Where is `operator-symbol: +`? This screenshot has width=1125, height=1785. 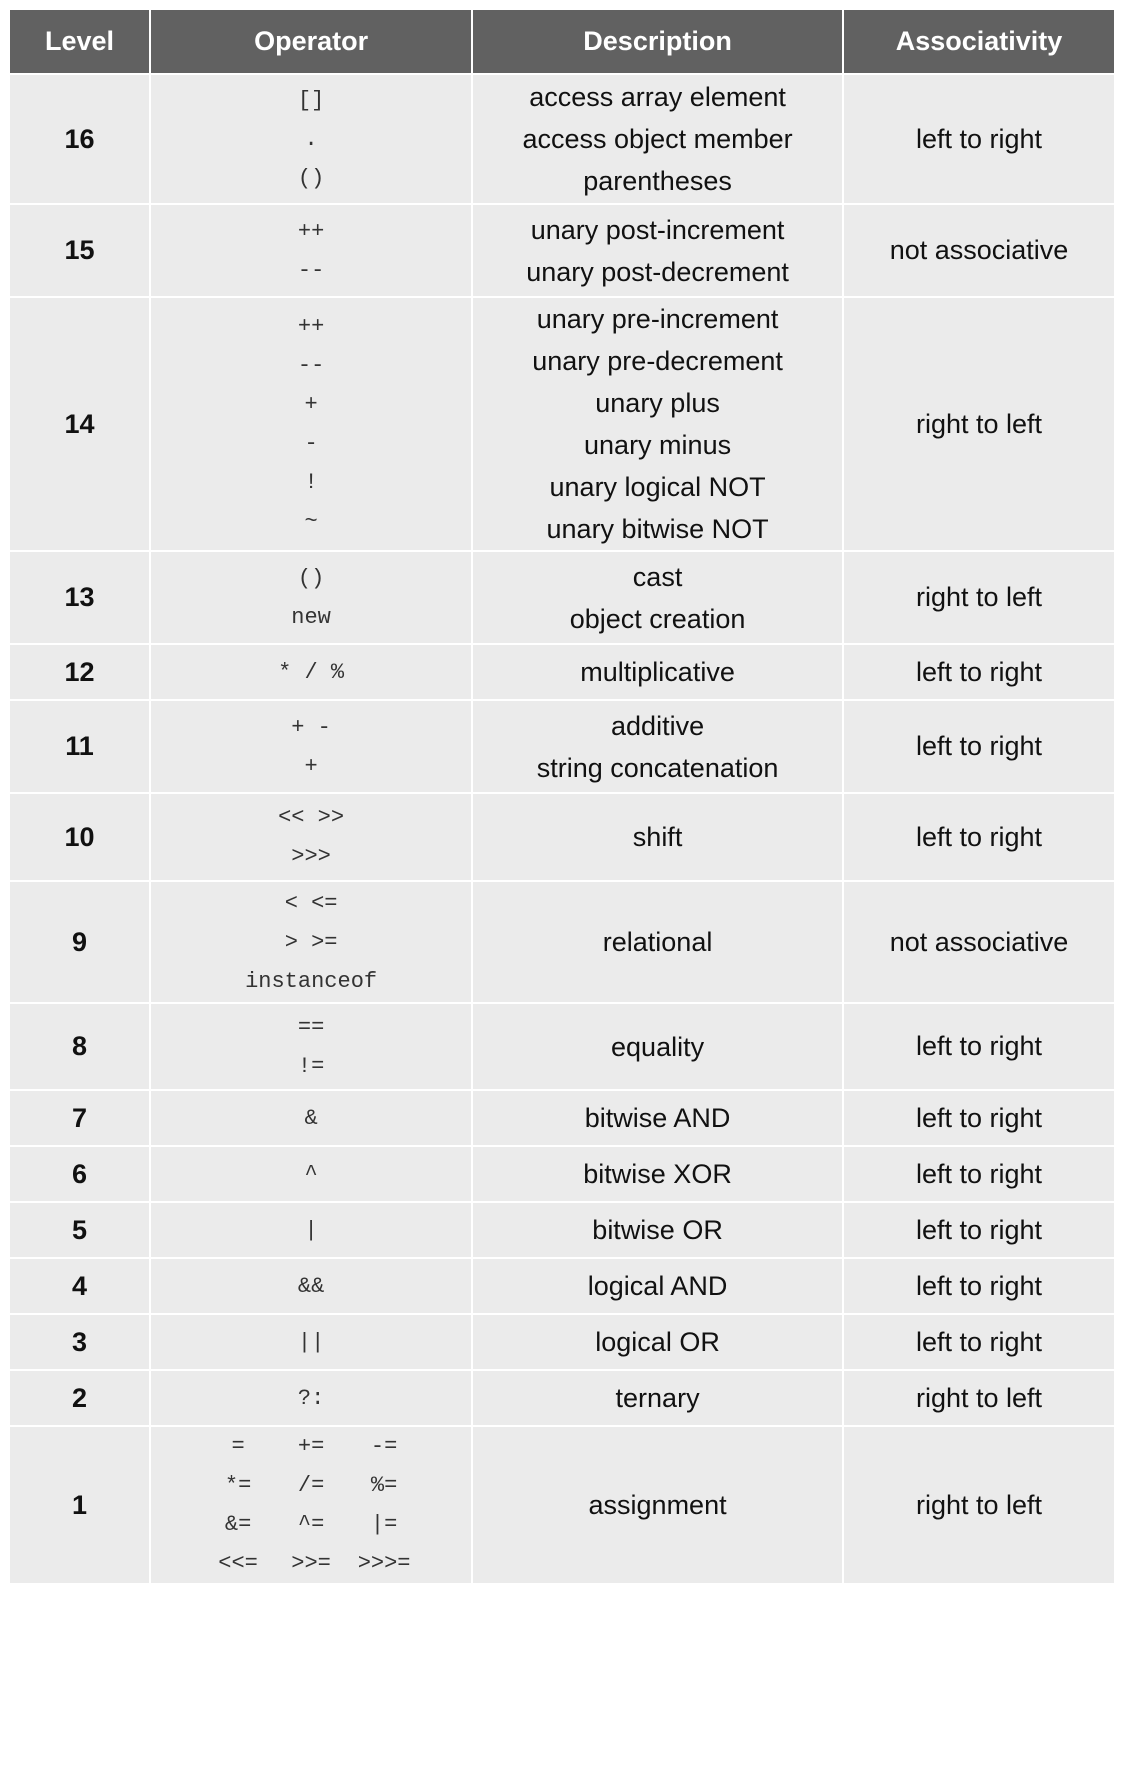
operator-symbol: + is located at coordinates (311, 766).